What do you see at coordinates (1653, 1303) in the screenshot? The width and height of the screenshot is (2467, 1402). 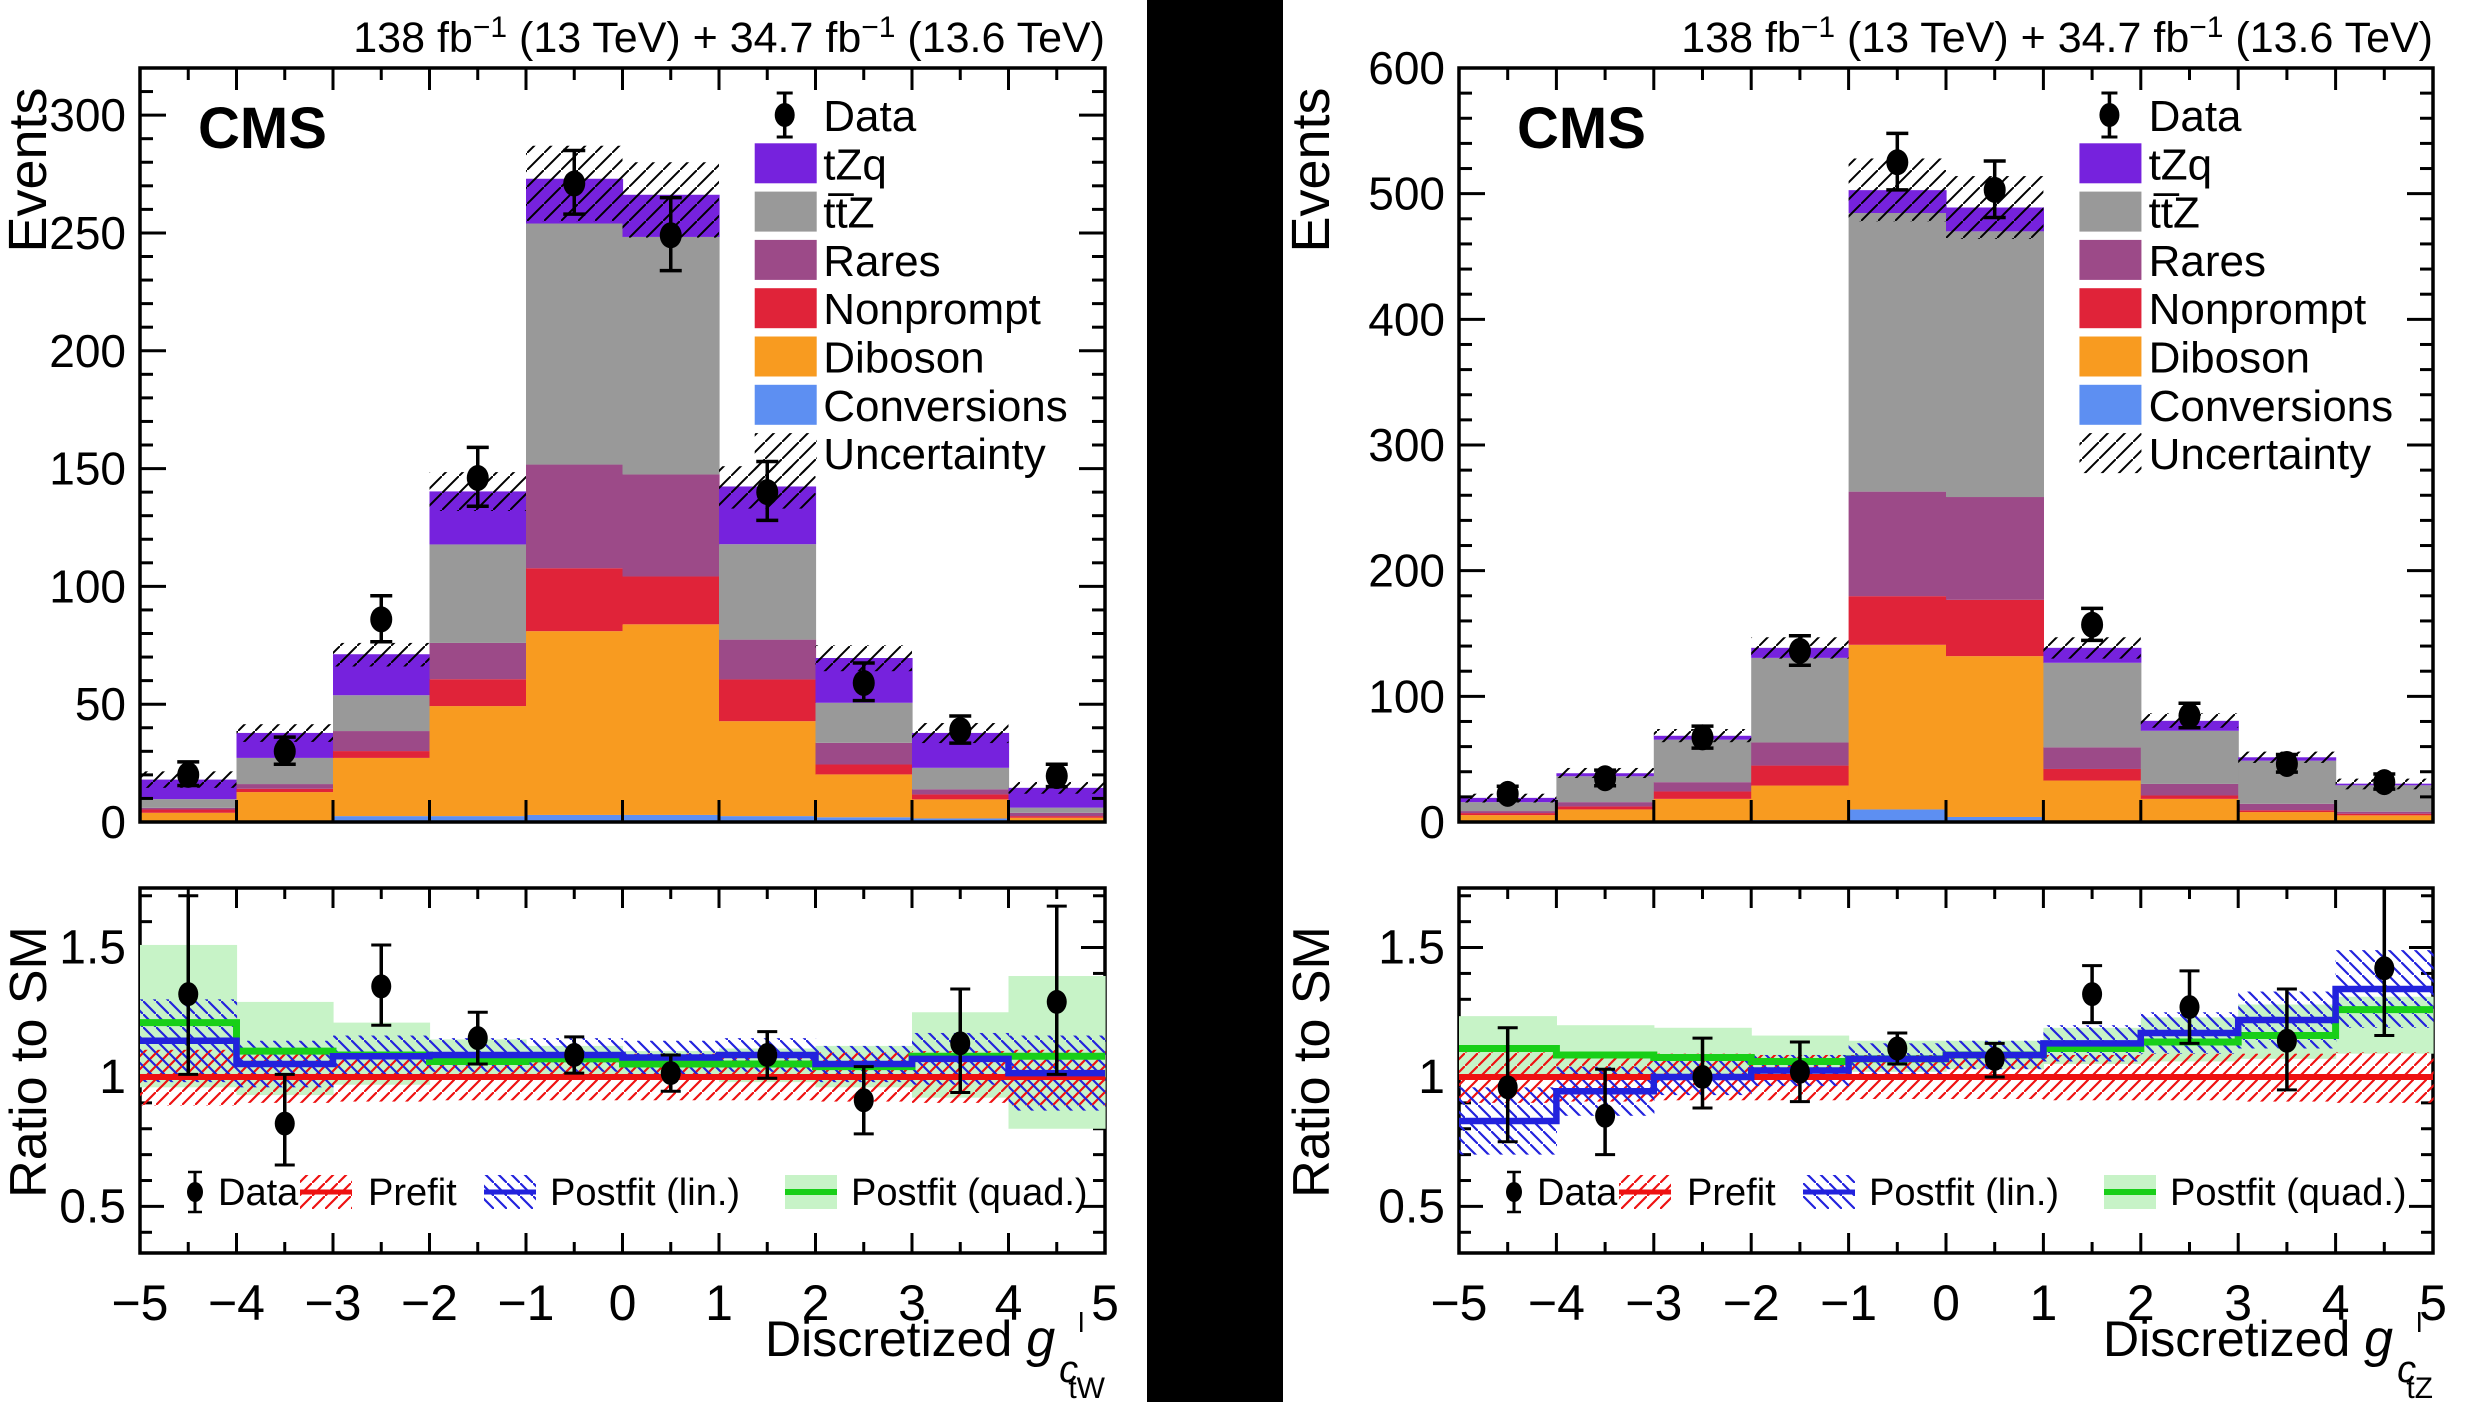 I see `x-tick-label: −3` at bounding box center [1653, 1303].